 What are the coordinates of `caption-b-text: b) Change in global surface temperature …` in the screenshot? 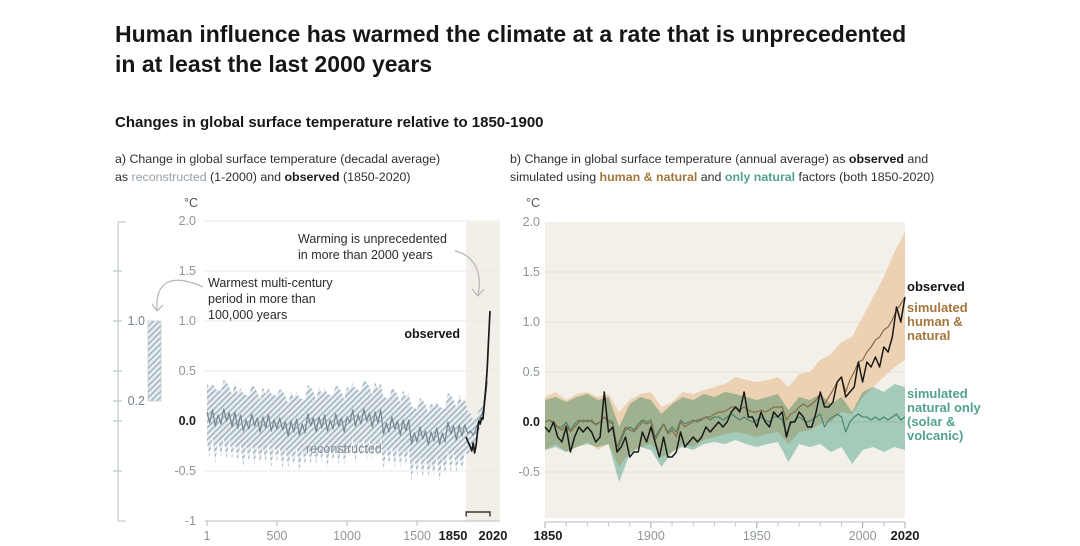 It's located at (679, 159).